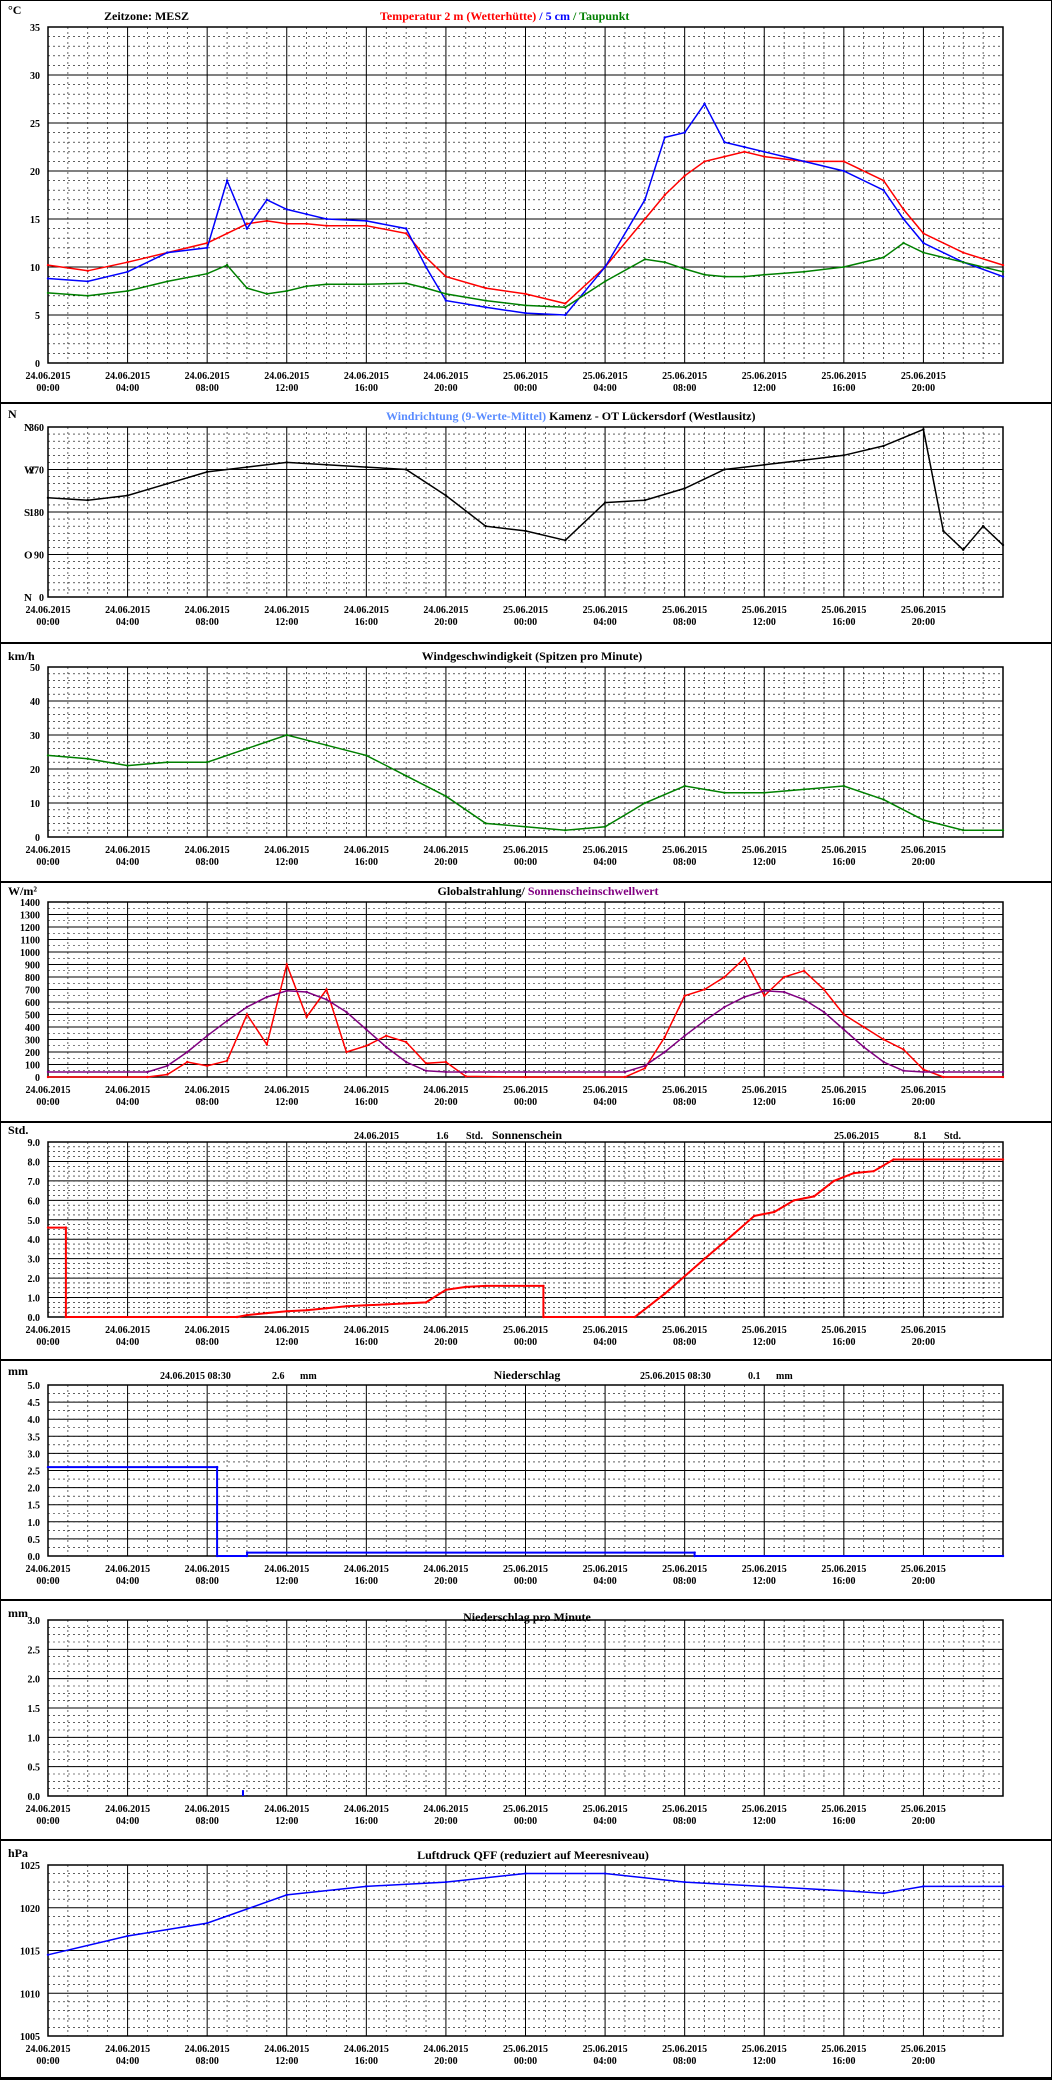  Describe the element at coordinates (34, 1162) in the screenshot. I see `ytick-label: 8.0` at that location.